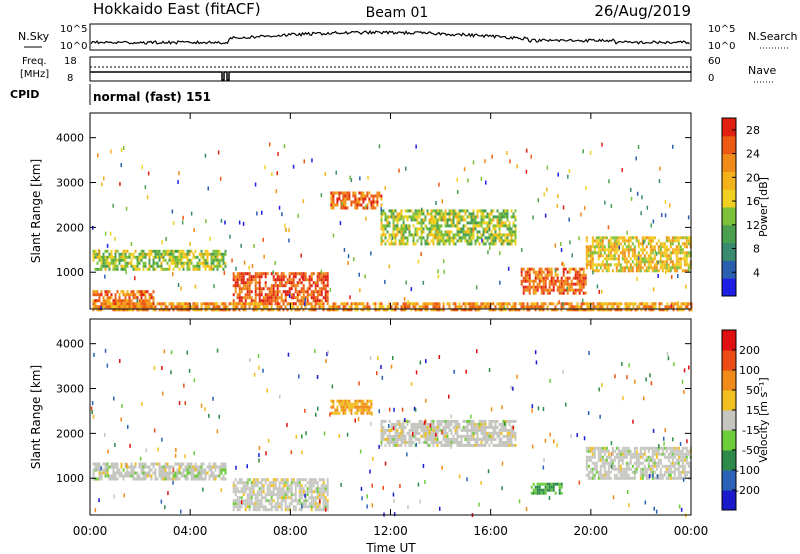 The height and width of the screenshot is (554, 800). I want to click on nave-tick-low: 0, so click(711, 78).